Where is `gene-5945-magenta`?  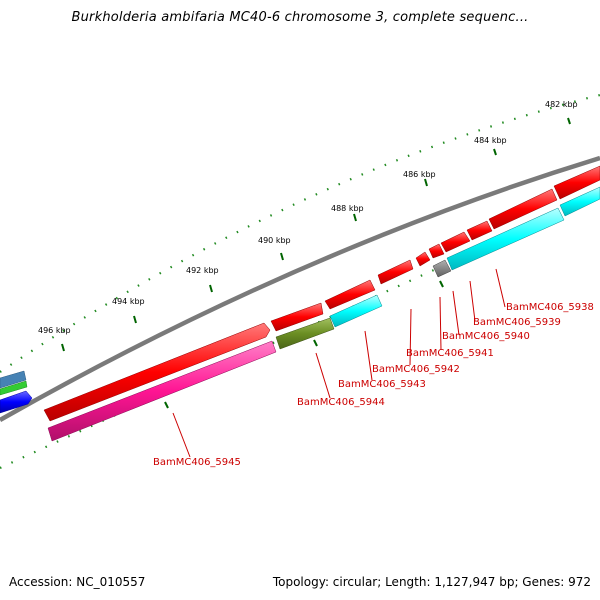
gene-5945-magenta is located at coordinates (162, 391).